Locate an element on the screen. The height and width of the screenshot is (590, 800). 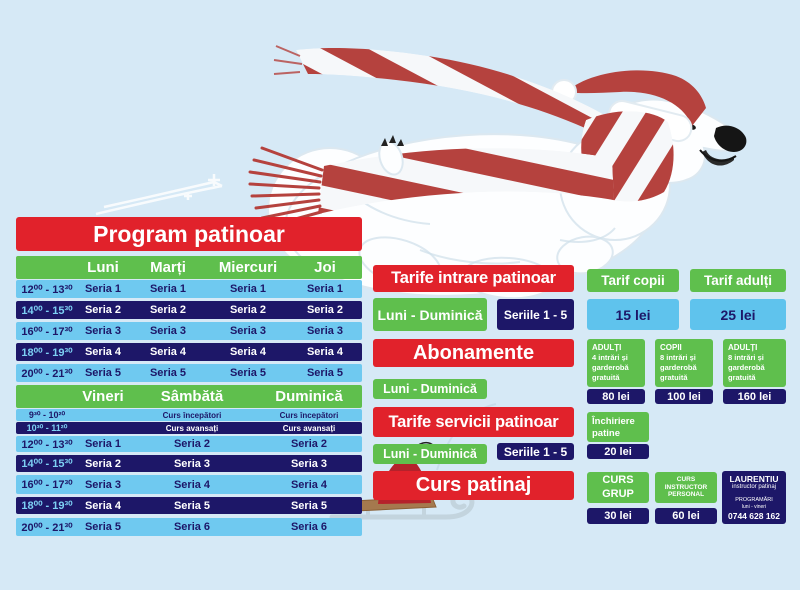
week1-day-header: Luni Marți Miercuri Joi is located at coordinates (189, 267).